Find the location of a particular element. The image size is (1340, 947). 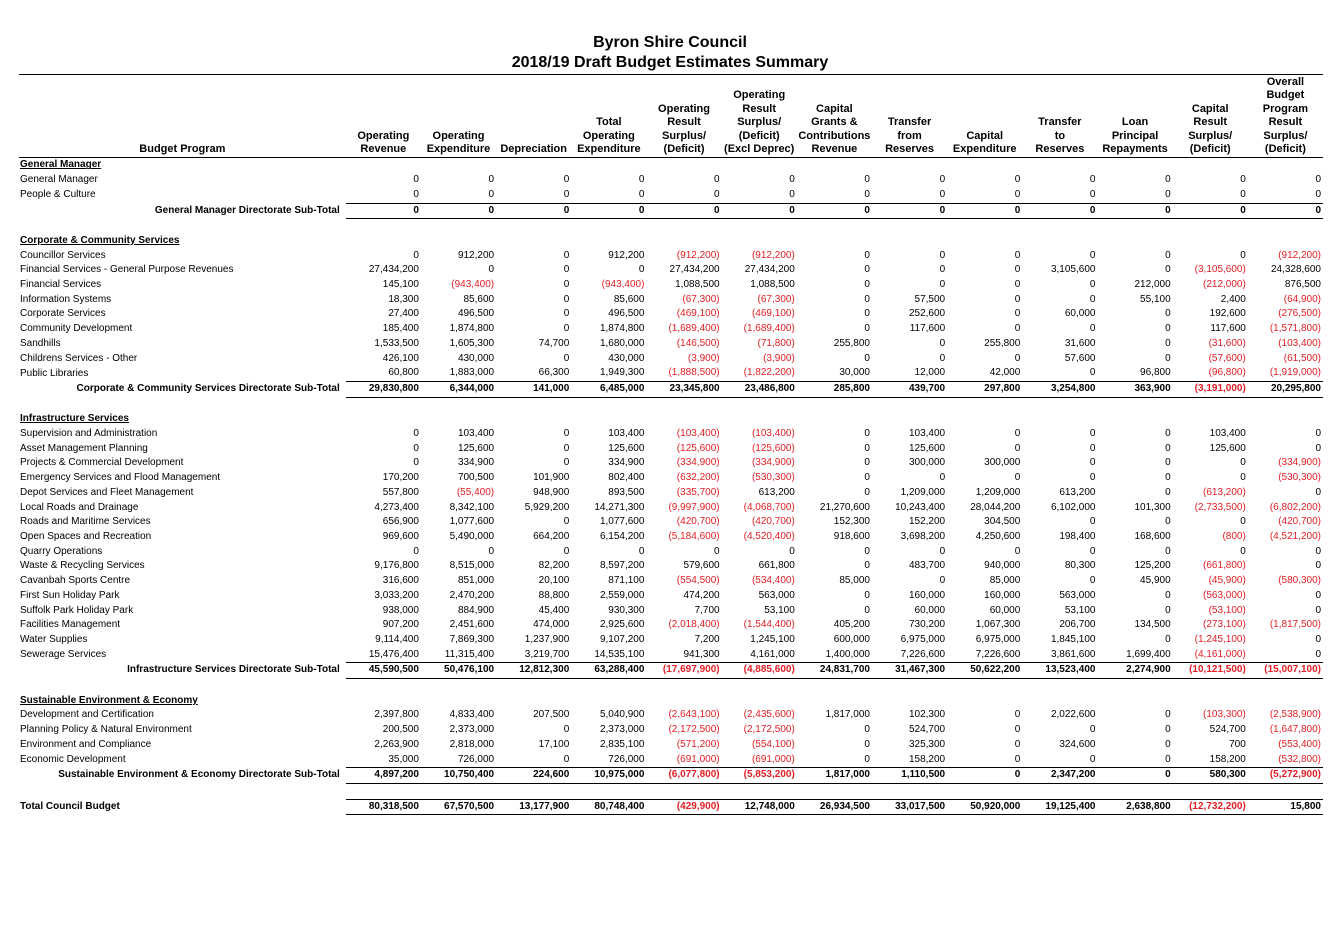

value-cell: 31,467,300 is located at coordinates (909, 671).